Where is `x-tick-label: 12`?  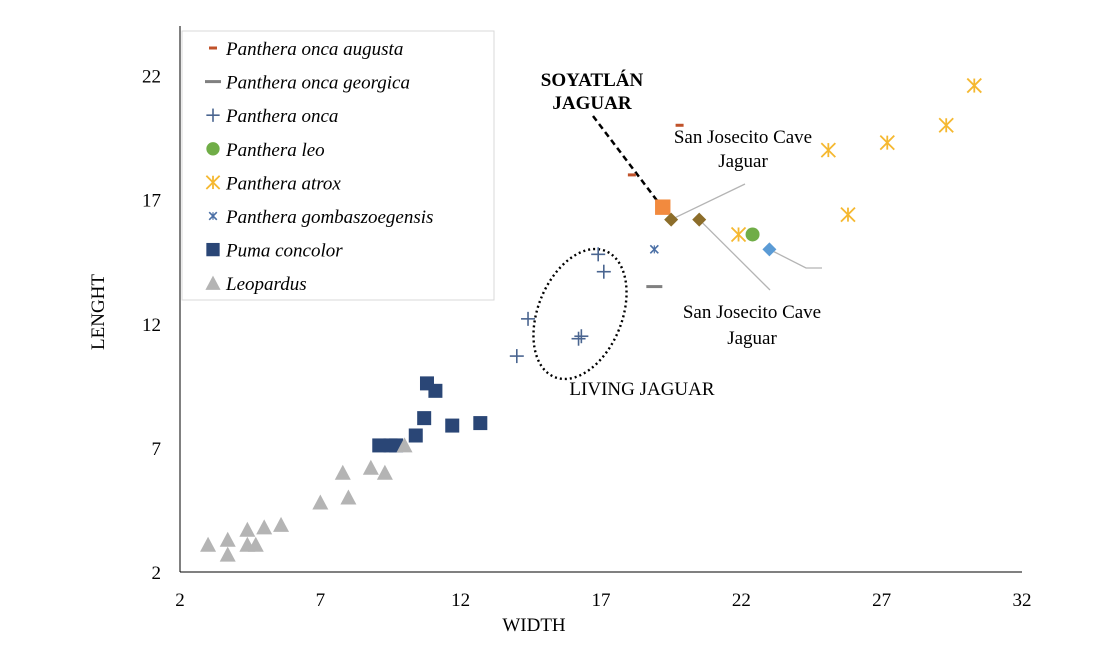 x-tick-label: 12 is located at coordinates (460, 600).